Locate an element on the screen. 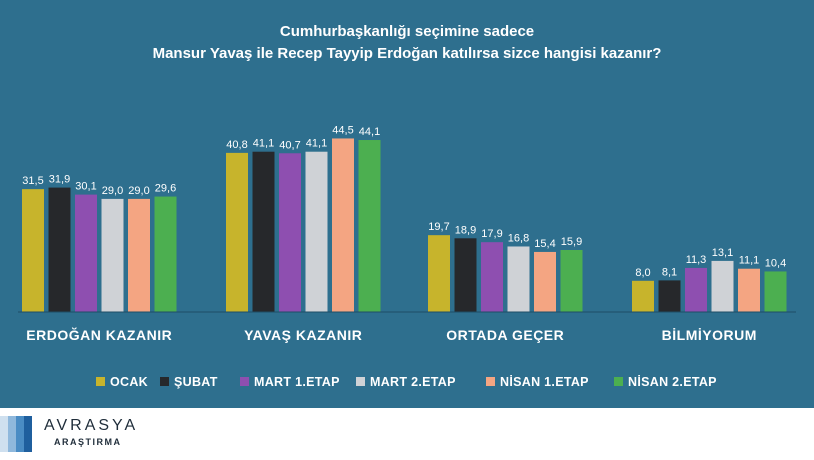  value-label-3-6: 15,9 is located at coordinates (571, 242).